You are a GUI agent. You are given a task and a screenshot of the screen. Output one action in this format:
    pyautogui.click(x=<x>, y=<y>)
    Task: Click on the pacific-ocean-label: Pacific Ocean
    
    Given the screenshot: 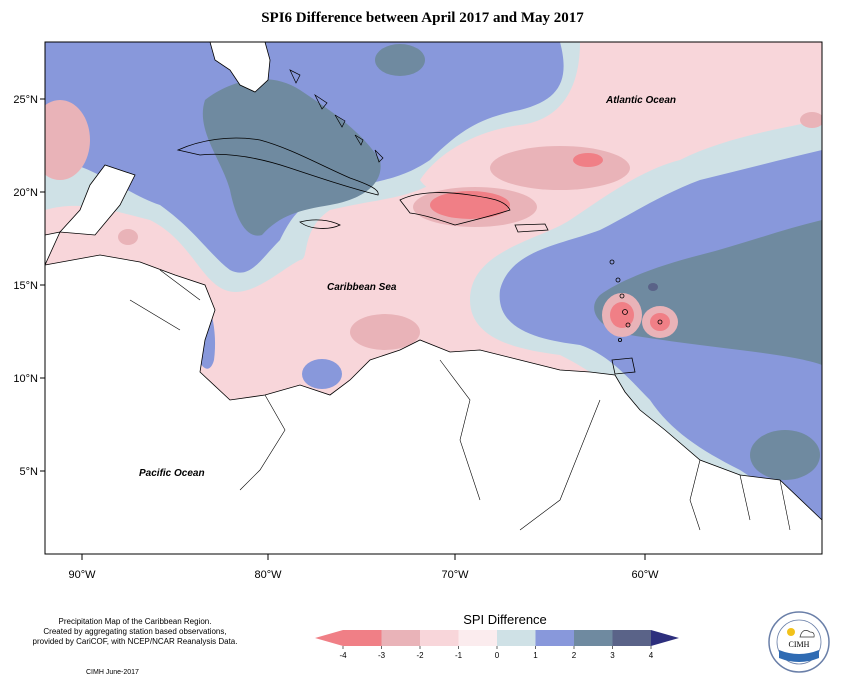 What is the action you would take?
    pyautogui.click(x=172, y=473)
    